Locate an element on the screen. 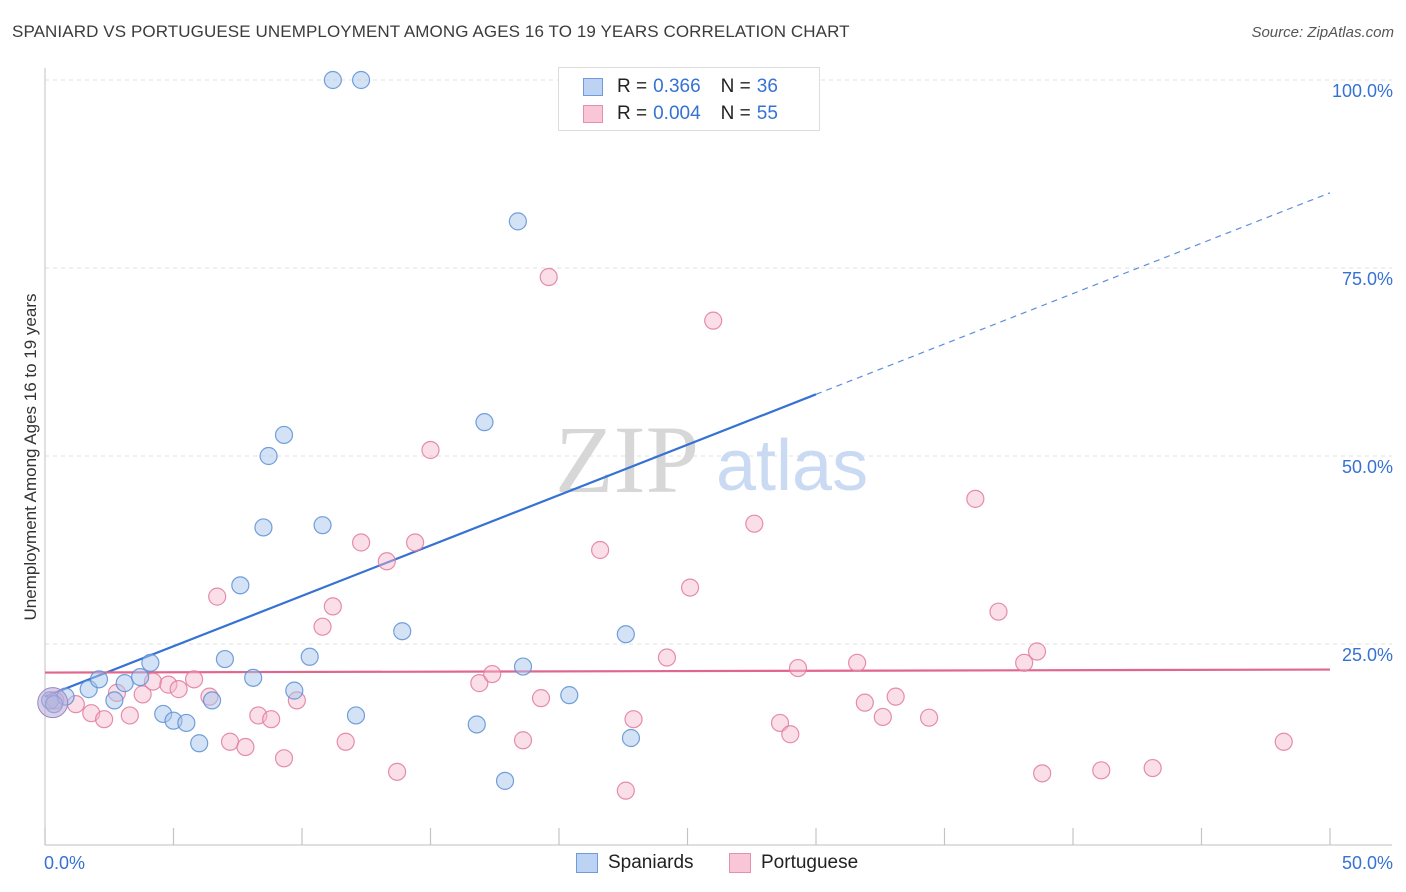 This screenshot has width=1406, height=892. watermark-atlas: atlas is located at coordinates (792, 466).